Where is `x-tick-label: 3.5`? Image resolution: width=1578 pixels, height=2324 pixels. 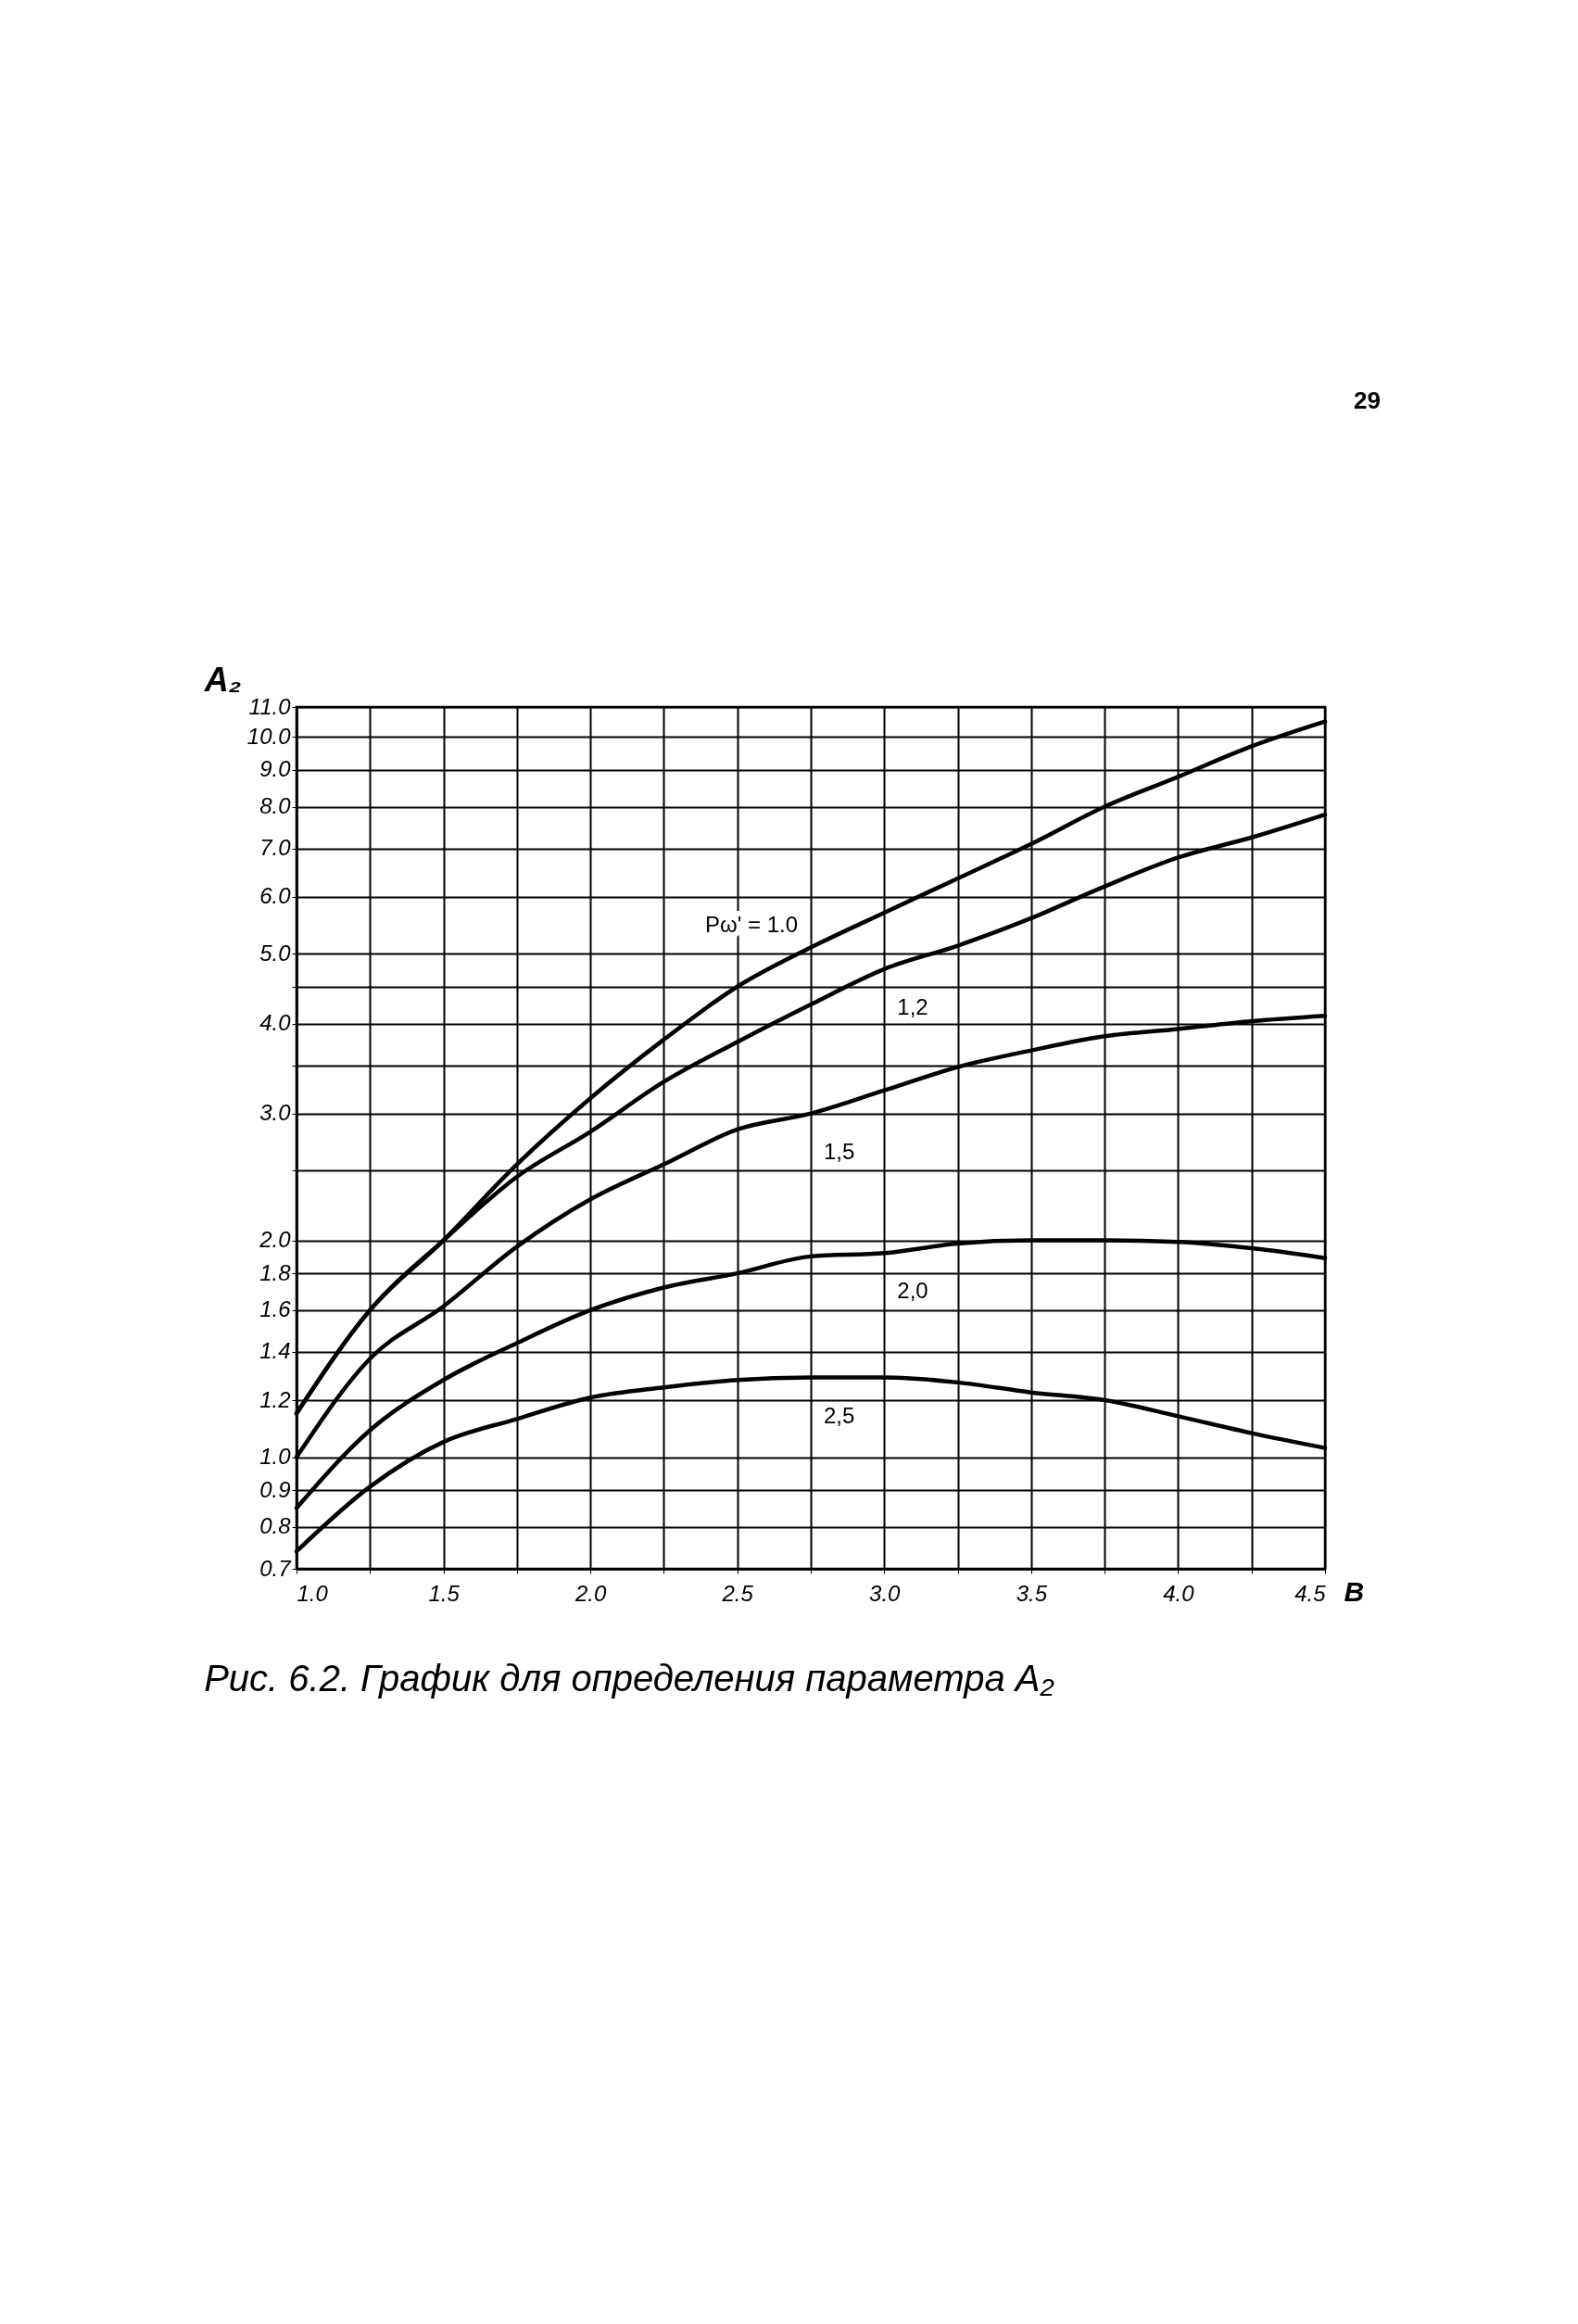
x-tick-label: 3.5 is located at coordinates (1032, 1593).